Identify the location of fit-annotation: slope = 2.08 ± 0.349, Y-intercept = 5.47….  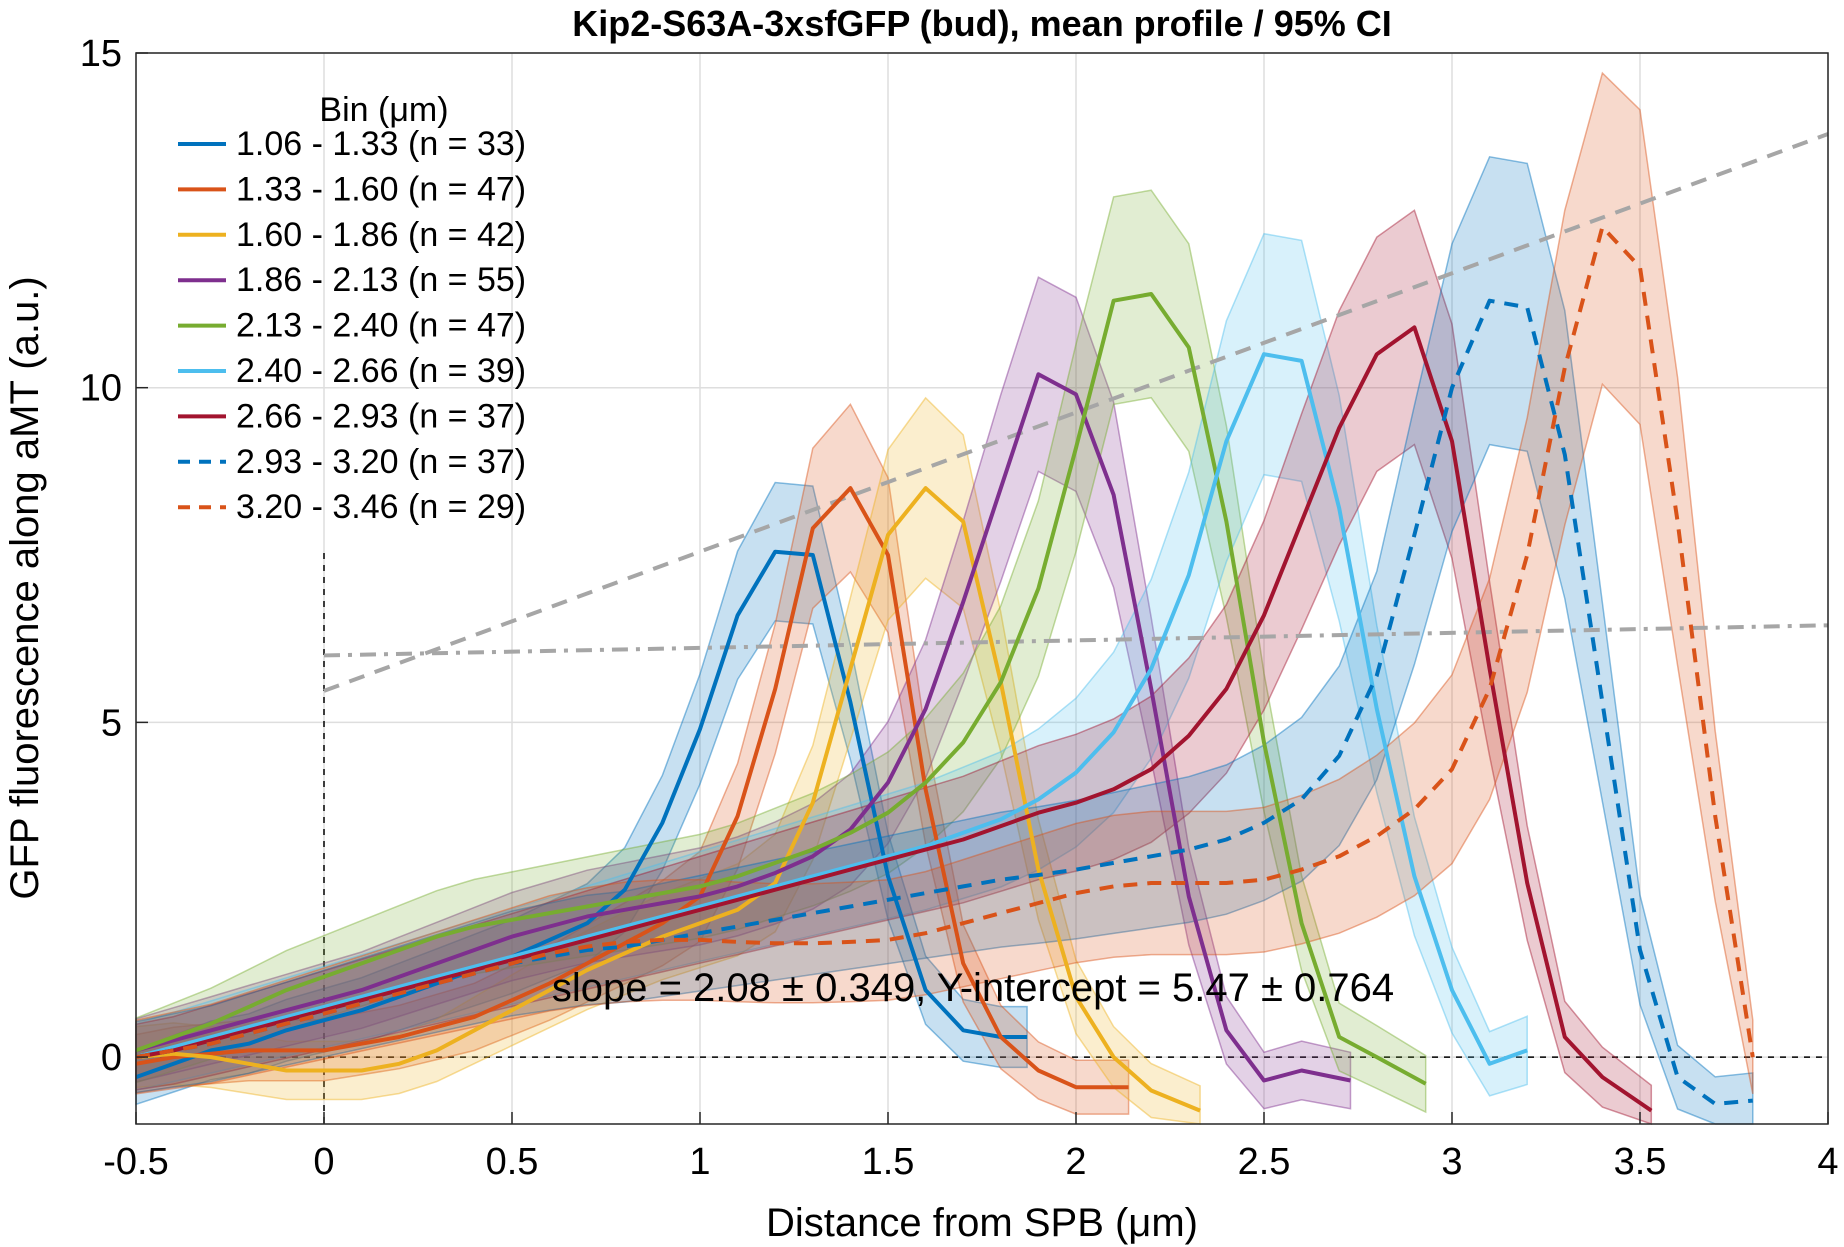
(973, 988).